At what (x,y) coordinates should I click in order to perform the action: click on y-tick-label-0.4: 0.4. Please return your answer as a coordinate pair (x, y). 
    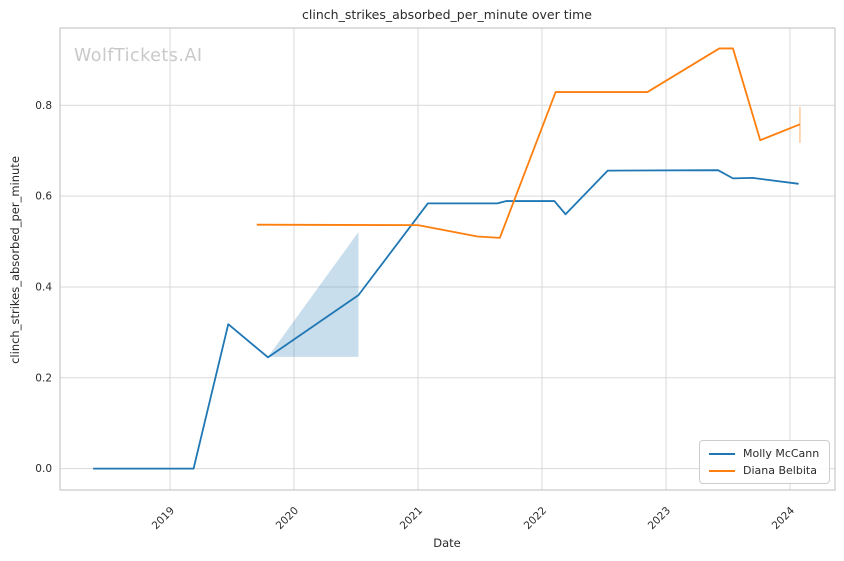
    Looking at the image, I should click on (43, 288).